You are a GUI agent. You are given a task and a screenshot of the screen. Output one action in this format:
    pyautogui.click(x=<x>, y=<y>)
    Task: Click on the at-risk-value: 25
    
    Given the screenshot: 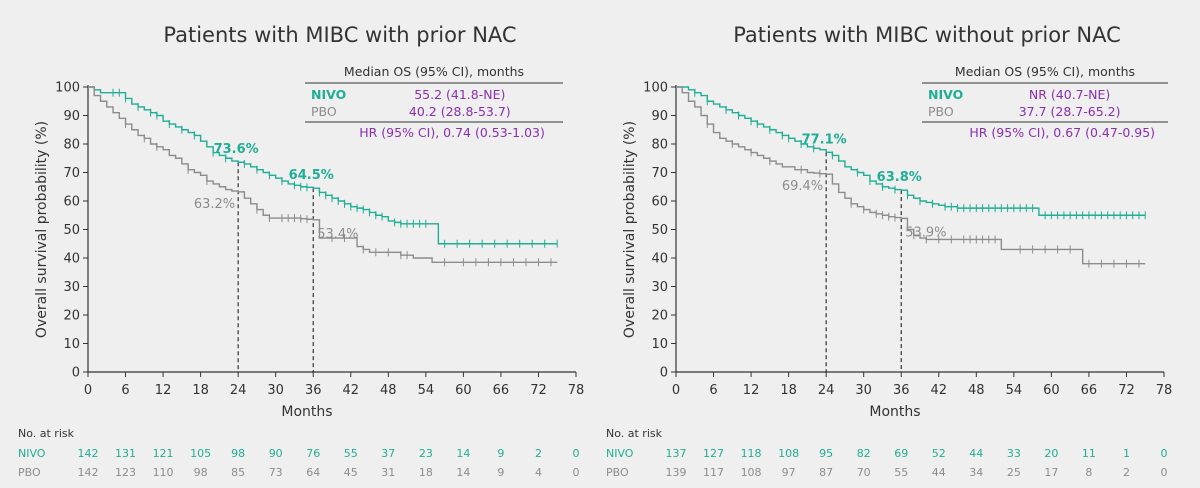 What is the action you would take?
    pyautogui.click(x=1014, y=472)
    